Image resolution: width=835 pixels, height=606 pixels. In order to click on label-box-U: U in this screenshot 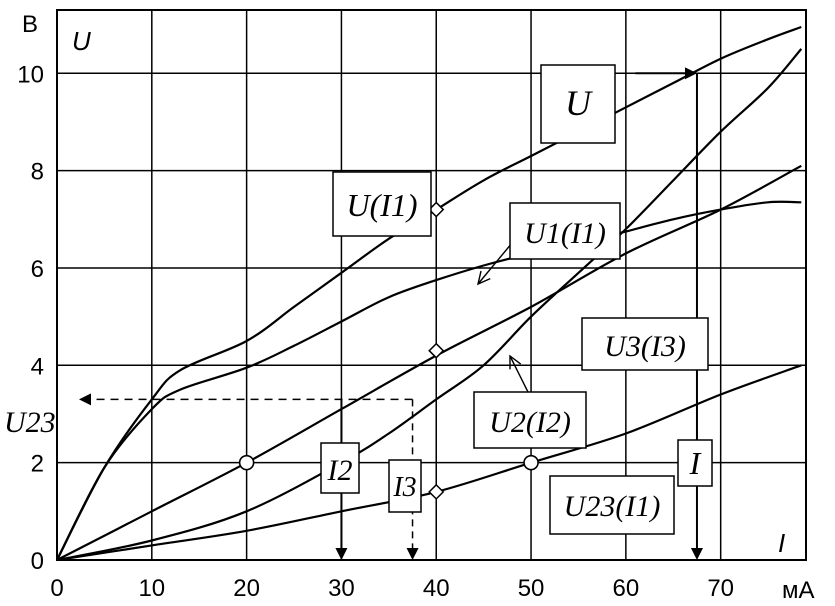, I will do `click(578, 104)`.